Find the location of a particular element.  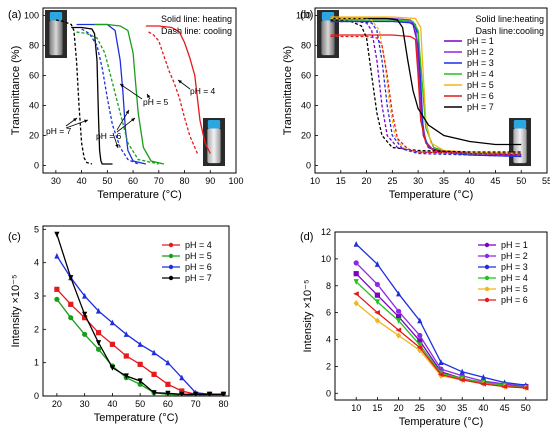

x-tick-label: 80 is located at coordinates (185, 181).